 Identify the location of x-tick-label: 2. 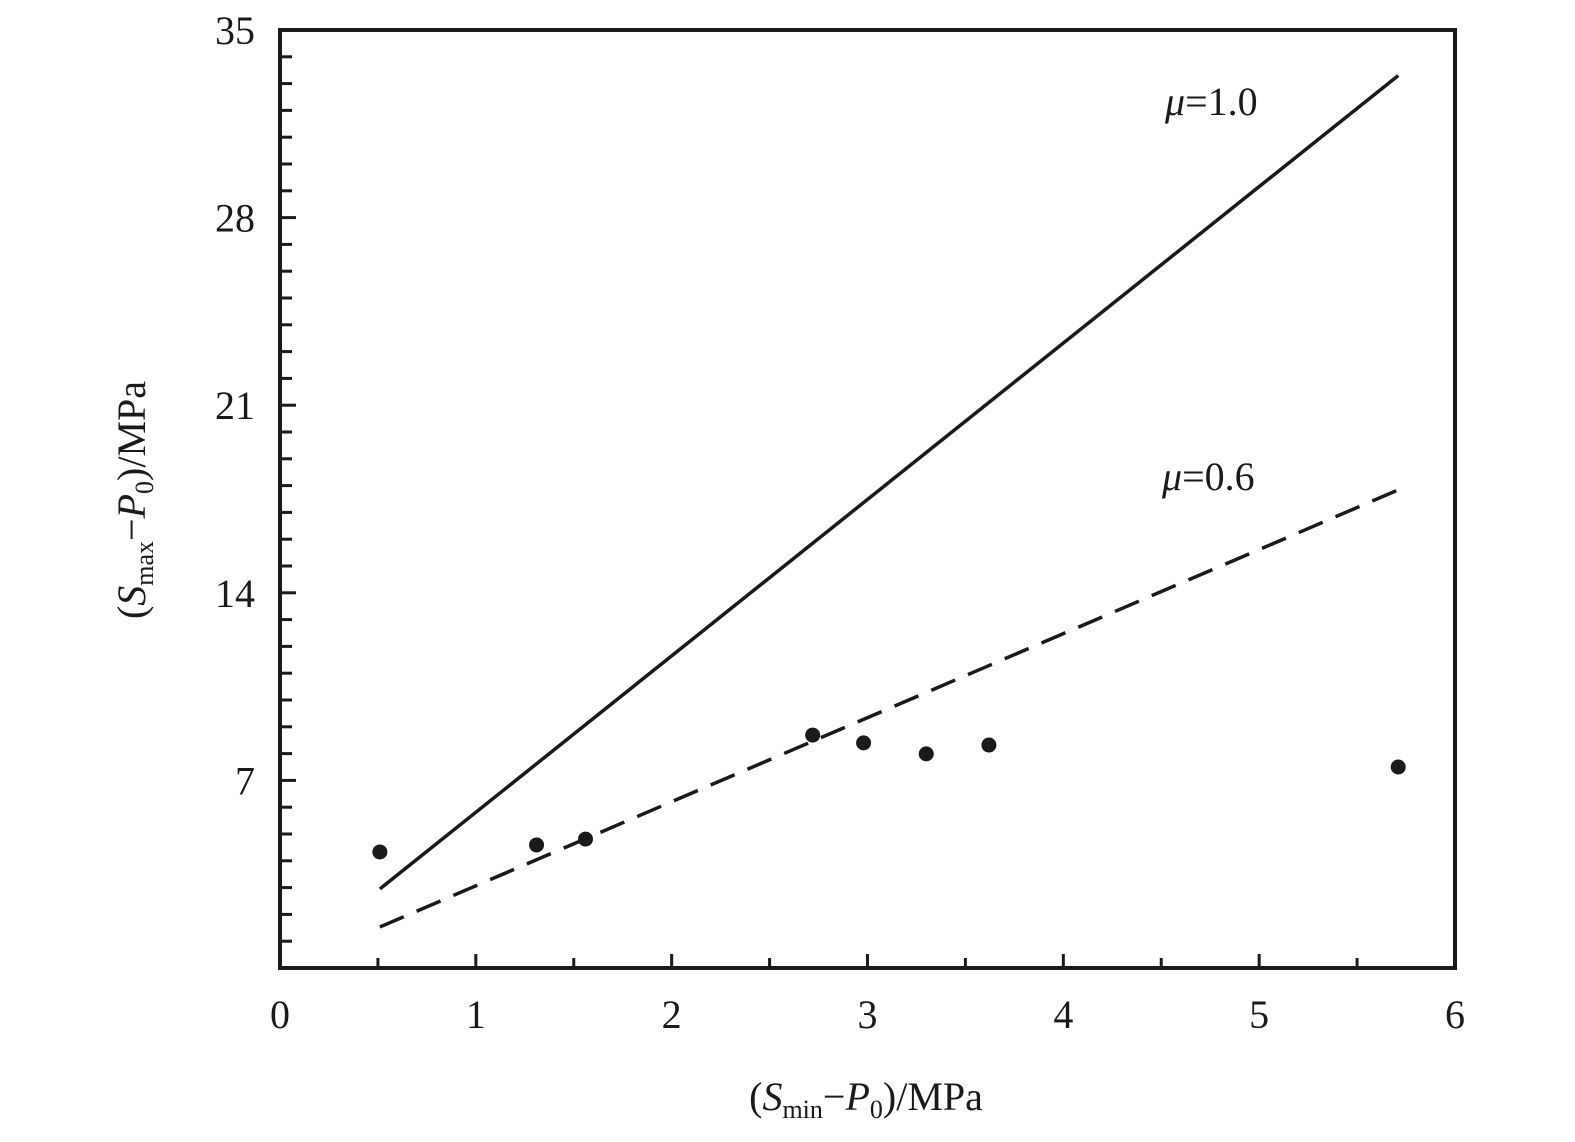
(672, 1014).